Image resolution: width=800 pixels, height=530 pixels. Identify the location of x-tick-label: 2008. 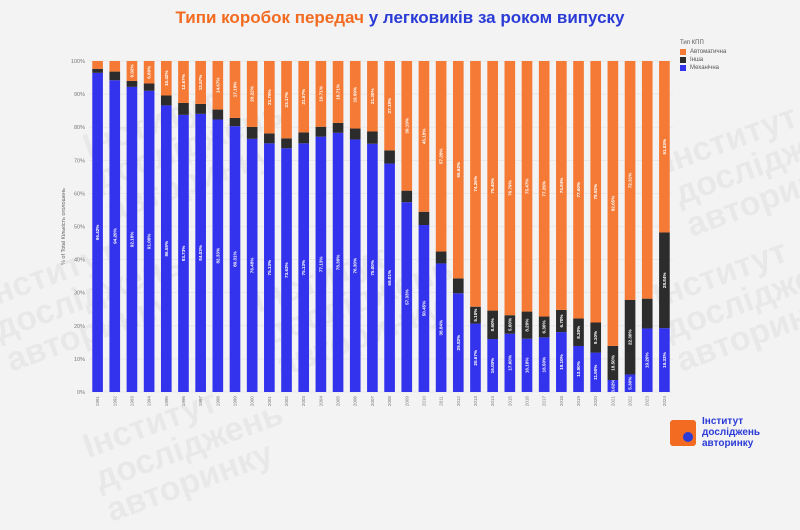
(389, 401).